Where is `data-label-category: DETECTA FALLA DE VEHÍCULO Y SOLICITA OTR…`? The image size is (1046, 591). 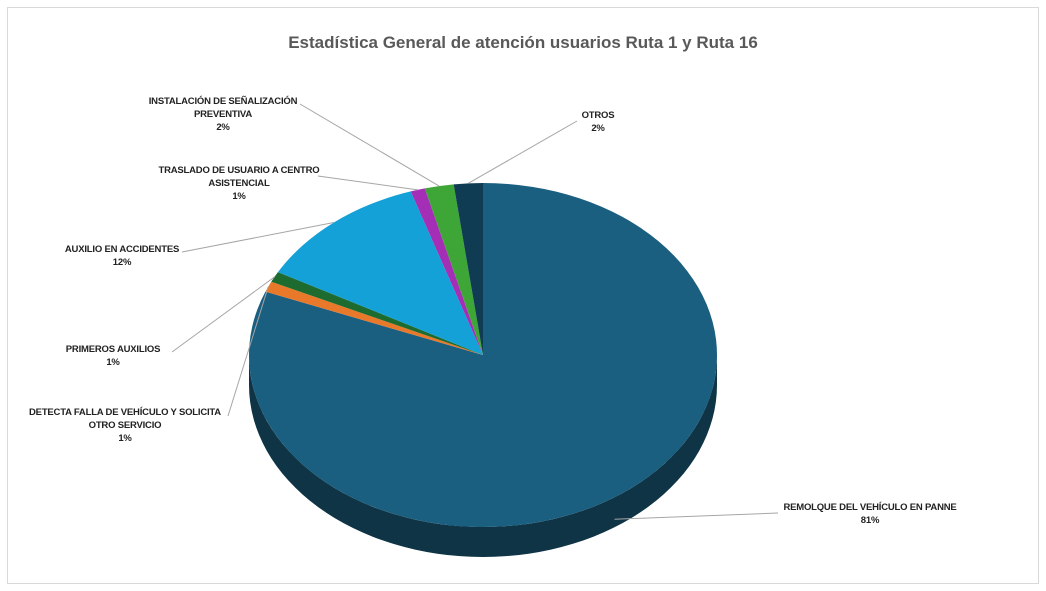
data-label-category: DETECTA FALLA DE VEHÍCULO Y SOLICITA OTR… is located at coordinates (125, 419).